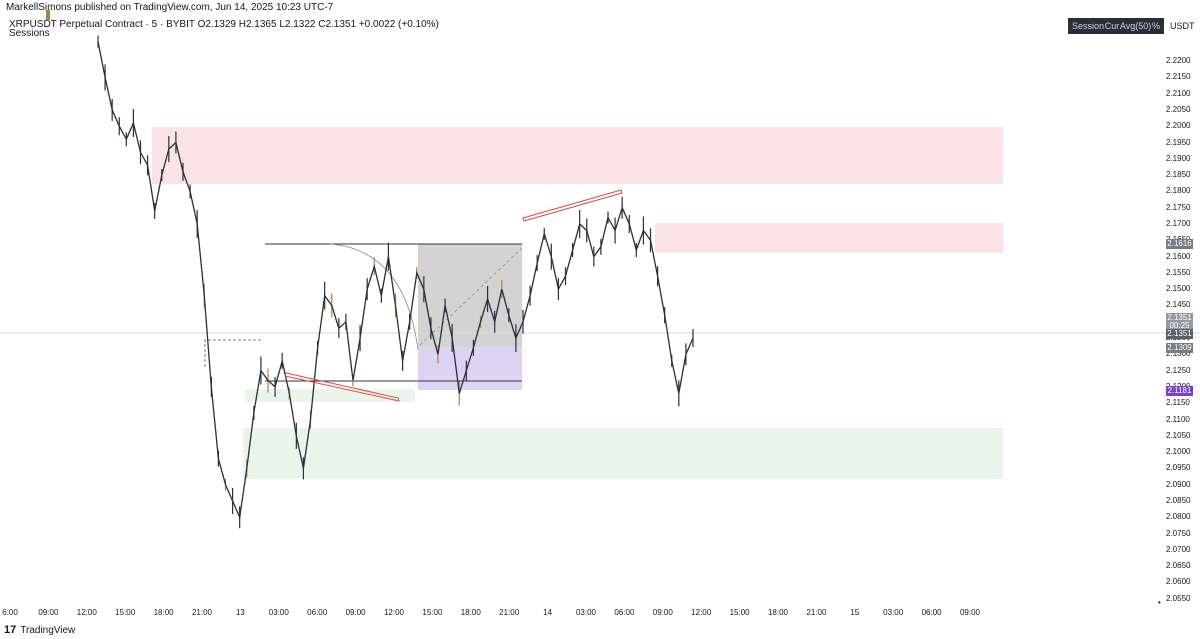  I want to click on purple-range-box, so click(470, 368).